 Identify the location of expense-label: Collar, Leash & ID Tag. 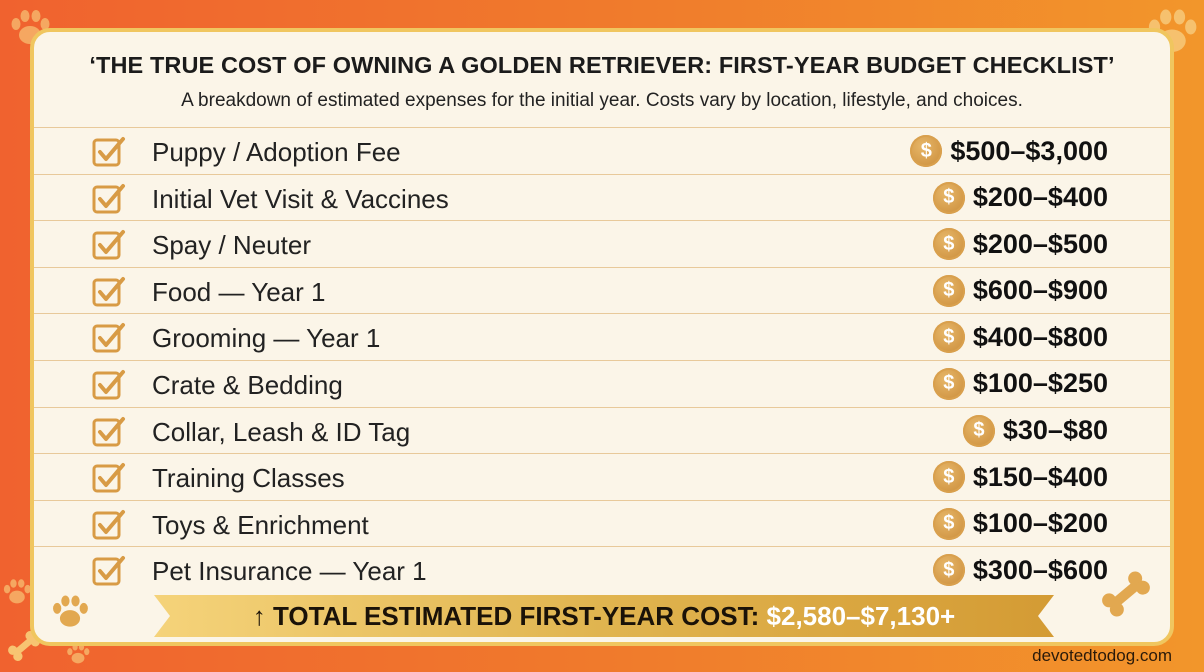
(281, 431).